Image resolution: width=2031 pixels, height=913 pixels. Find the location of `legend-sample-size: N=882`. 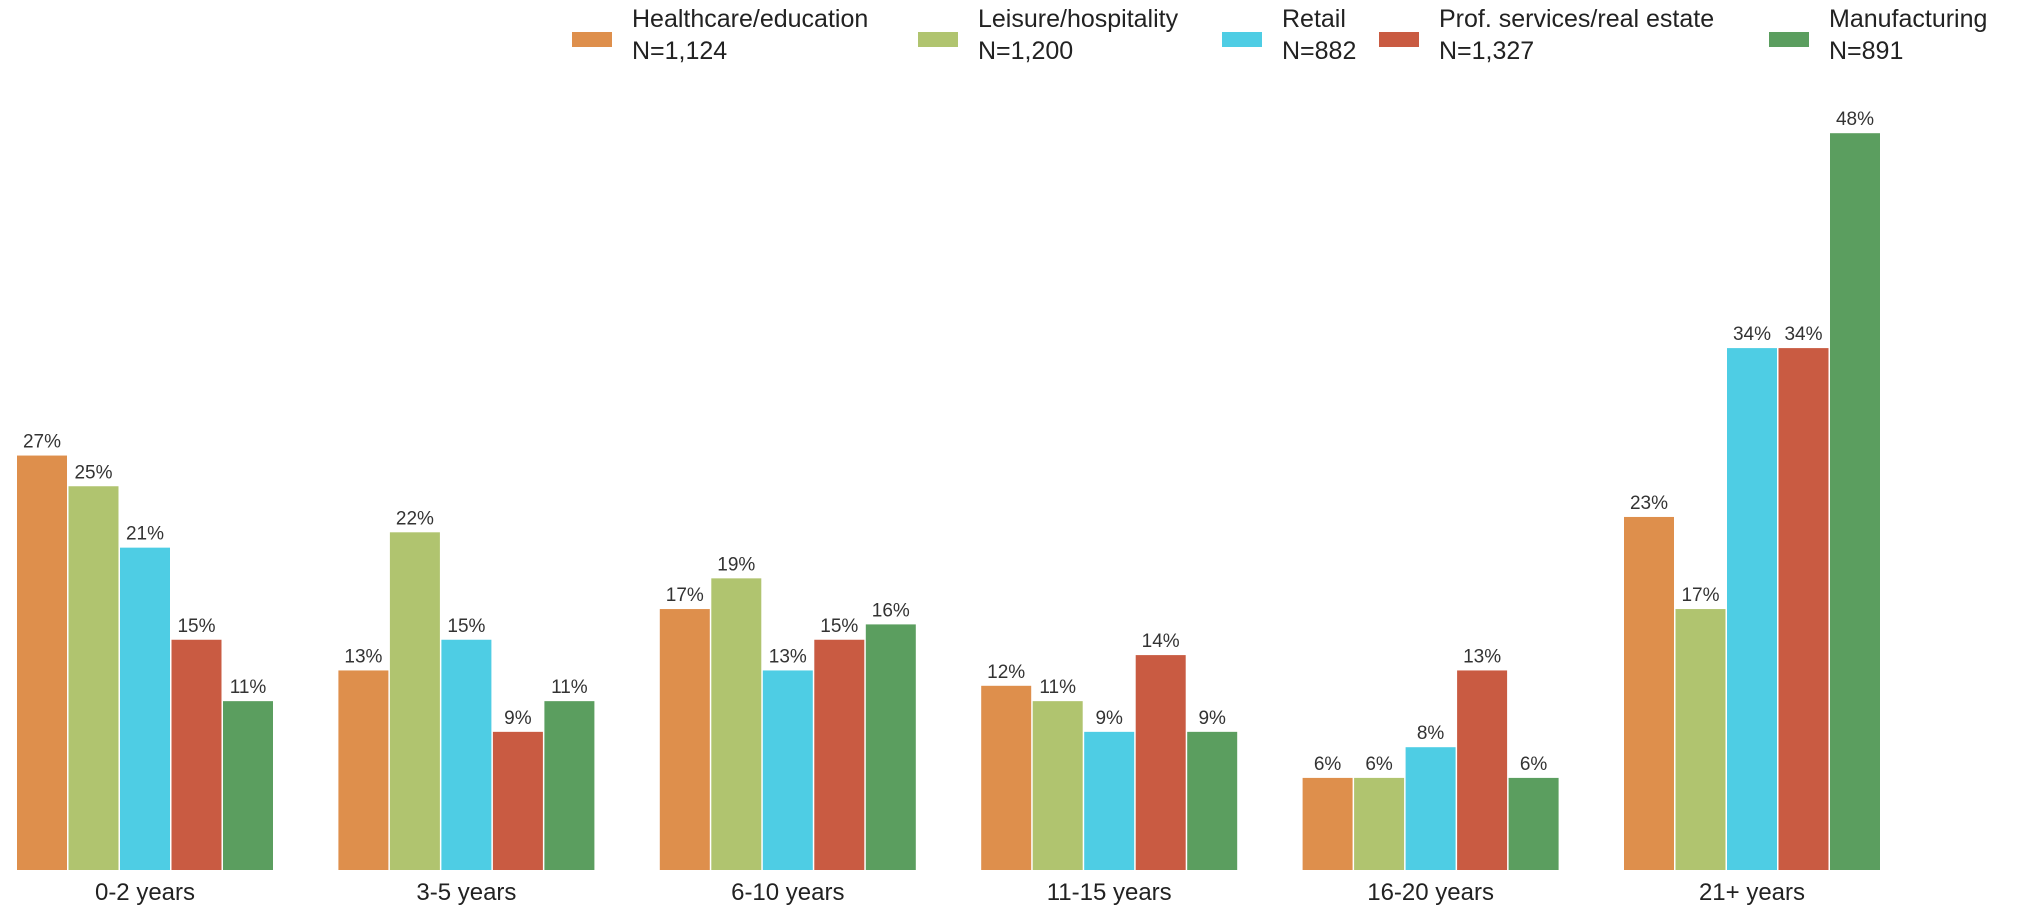

legend-sample-size: N=882 is located at coordinates (1319, 51).